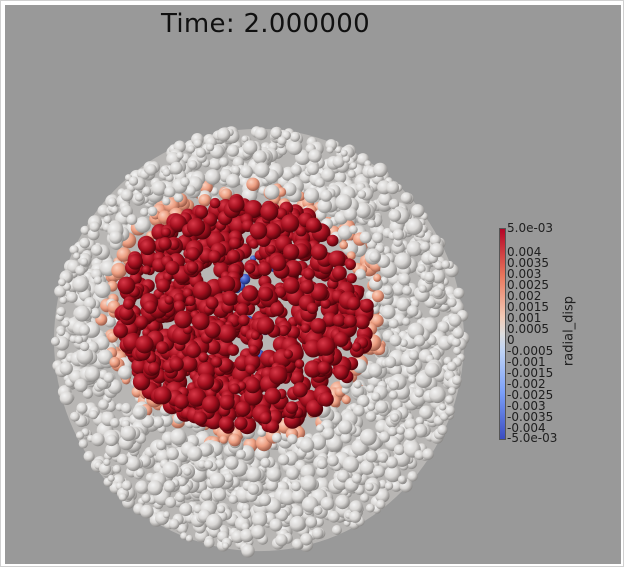 This screenshot has height=567, width=624. I want to click on colorbar-tick-label: 0.001, so click(524, 318).